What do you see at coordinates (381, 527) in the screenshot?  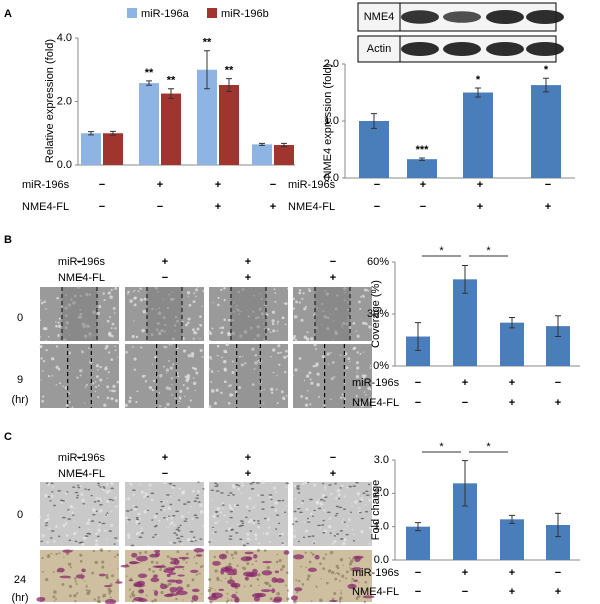 I see `y-tick-label: 1.0` at bounding box center [381, 527].